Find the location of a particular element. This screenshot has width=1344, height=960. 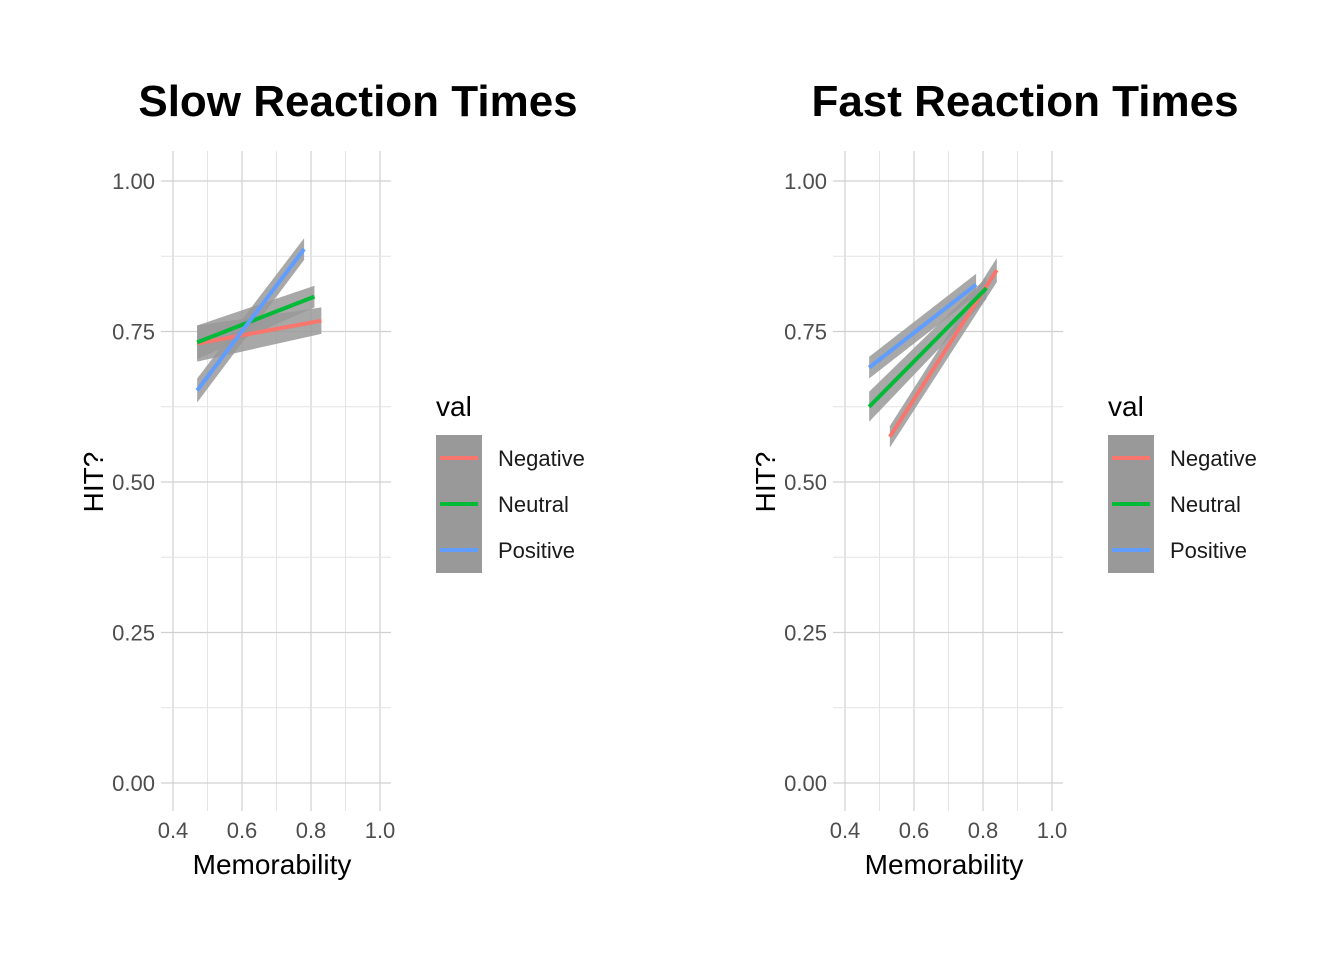

chart-title: Slow Reaction Times is located at coordinates (357, 101).